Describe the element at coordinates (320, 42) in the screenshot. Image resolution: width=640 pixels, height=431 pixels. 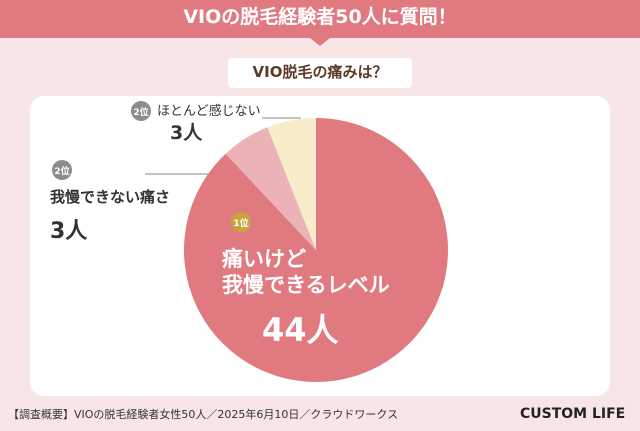
I see `banner-notch` at that location.